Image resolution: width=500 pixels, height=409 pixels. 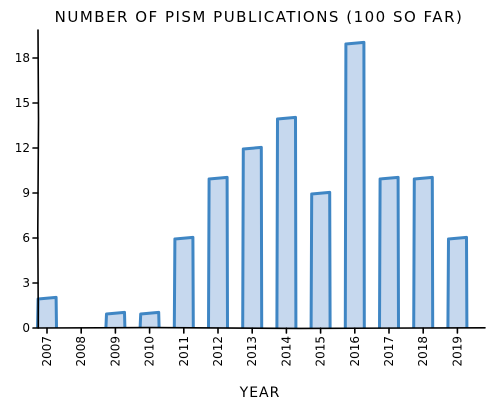 I want to click on bar-2018, so click(x=423, y=252).